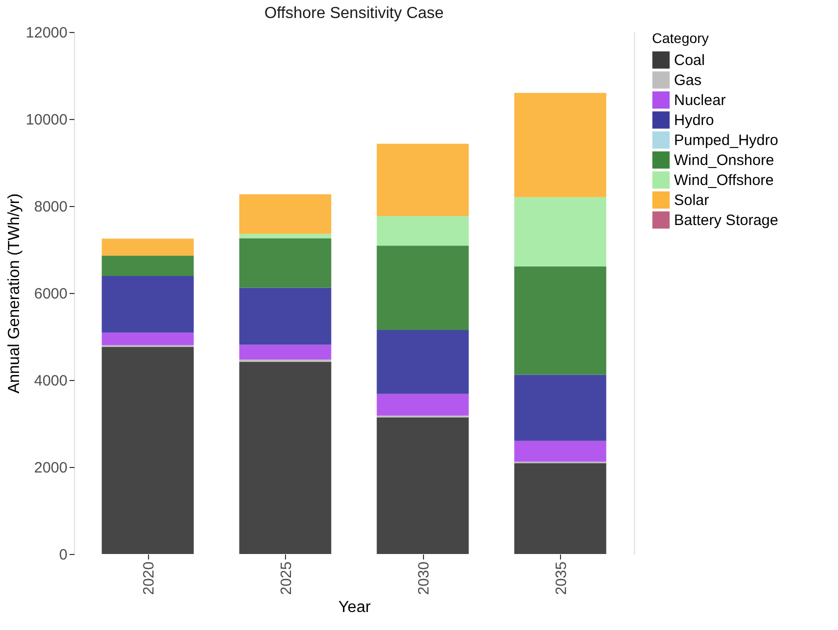 The width and height of the screenshot is (838, 630). What do you see at coordinates (688, 80) in the screenshot?
I see `legend-label: Gas` at bounding box center [688, 80].